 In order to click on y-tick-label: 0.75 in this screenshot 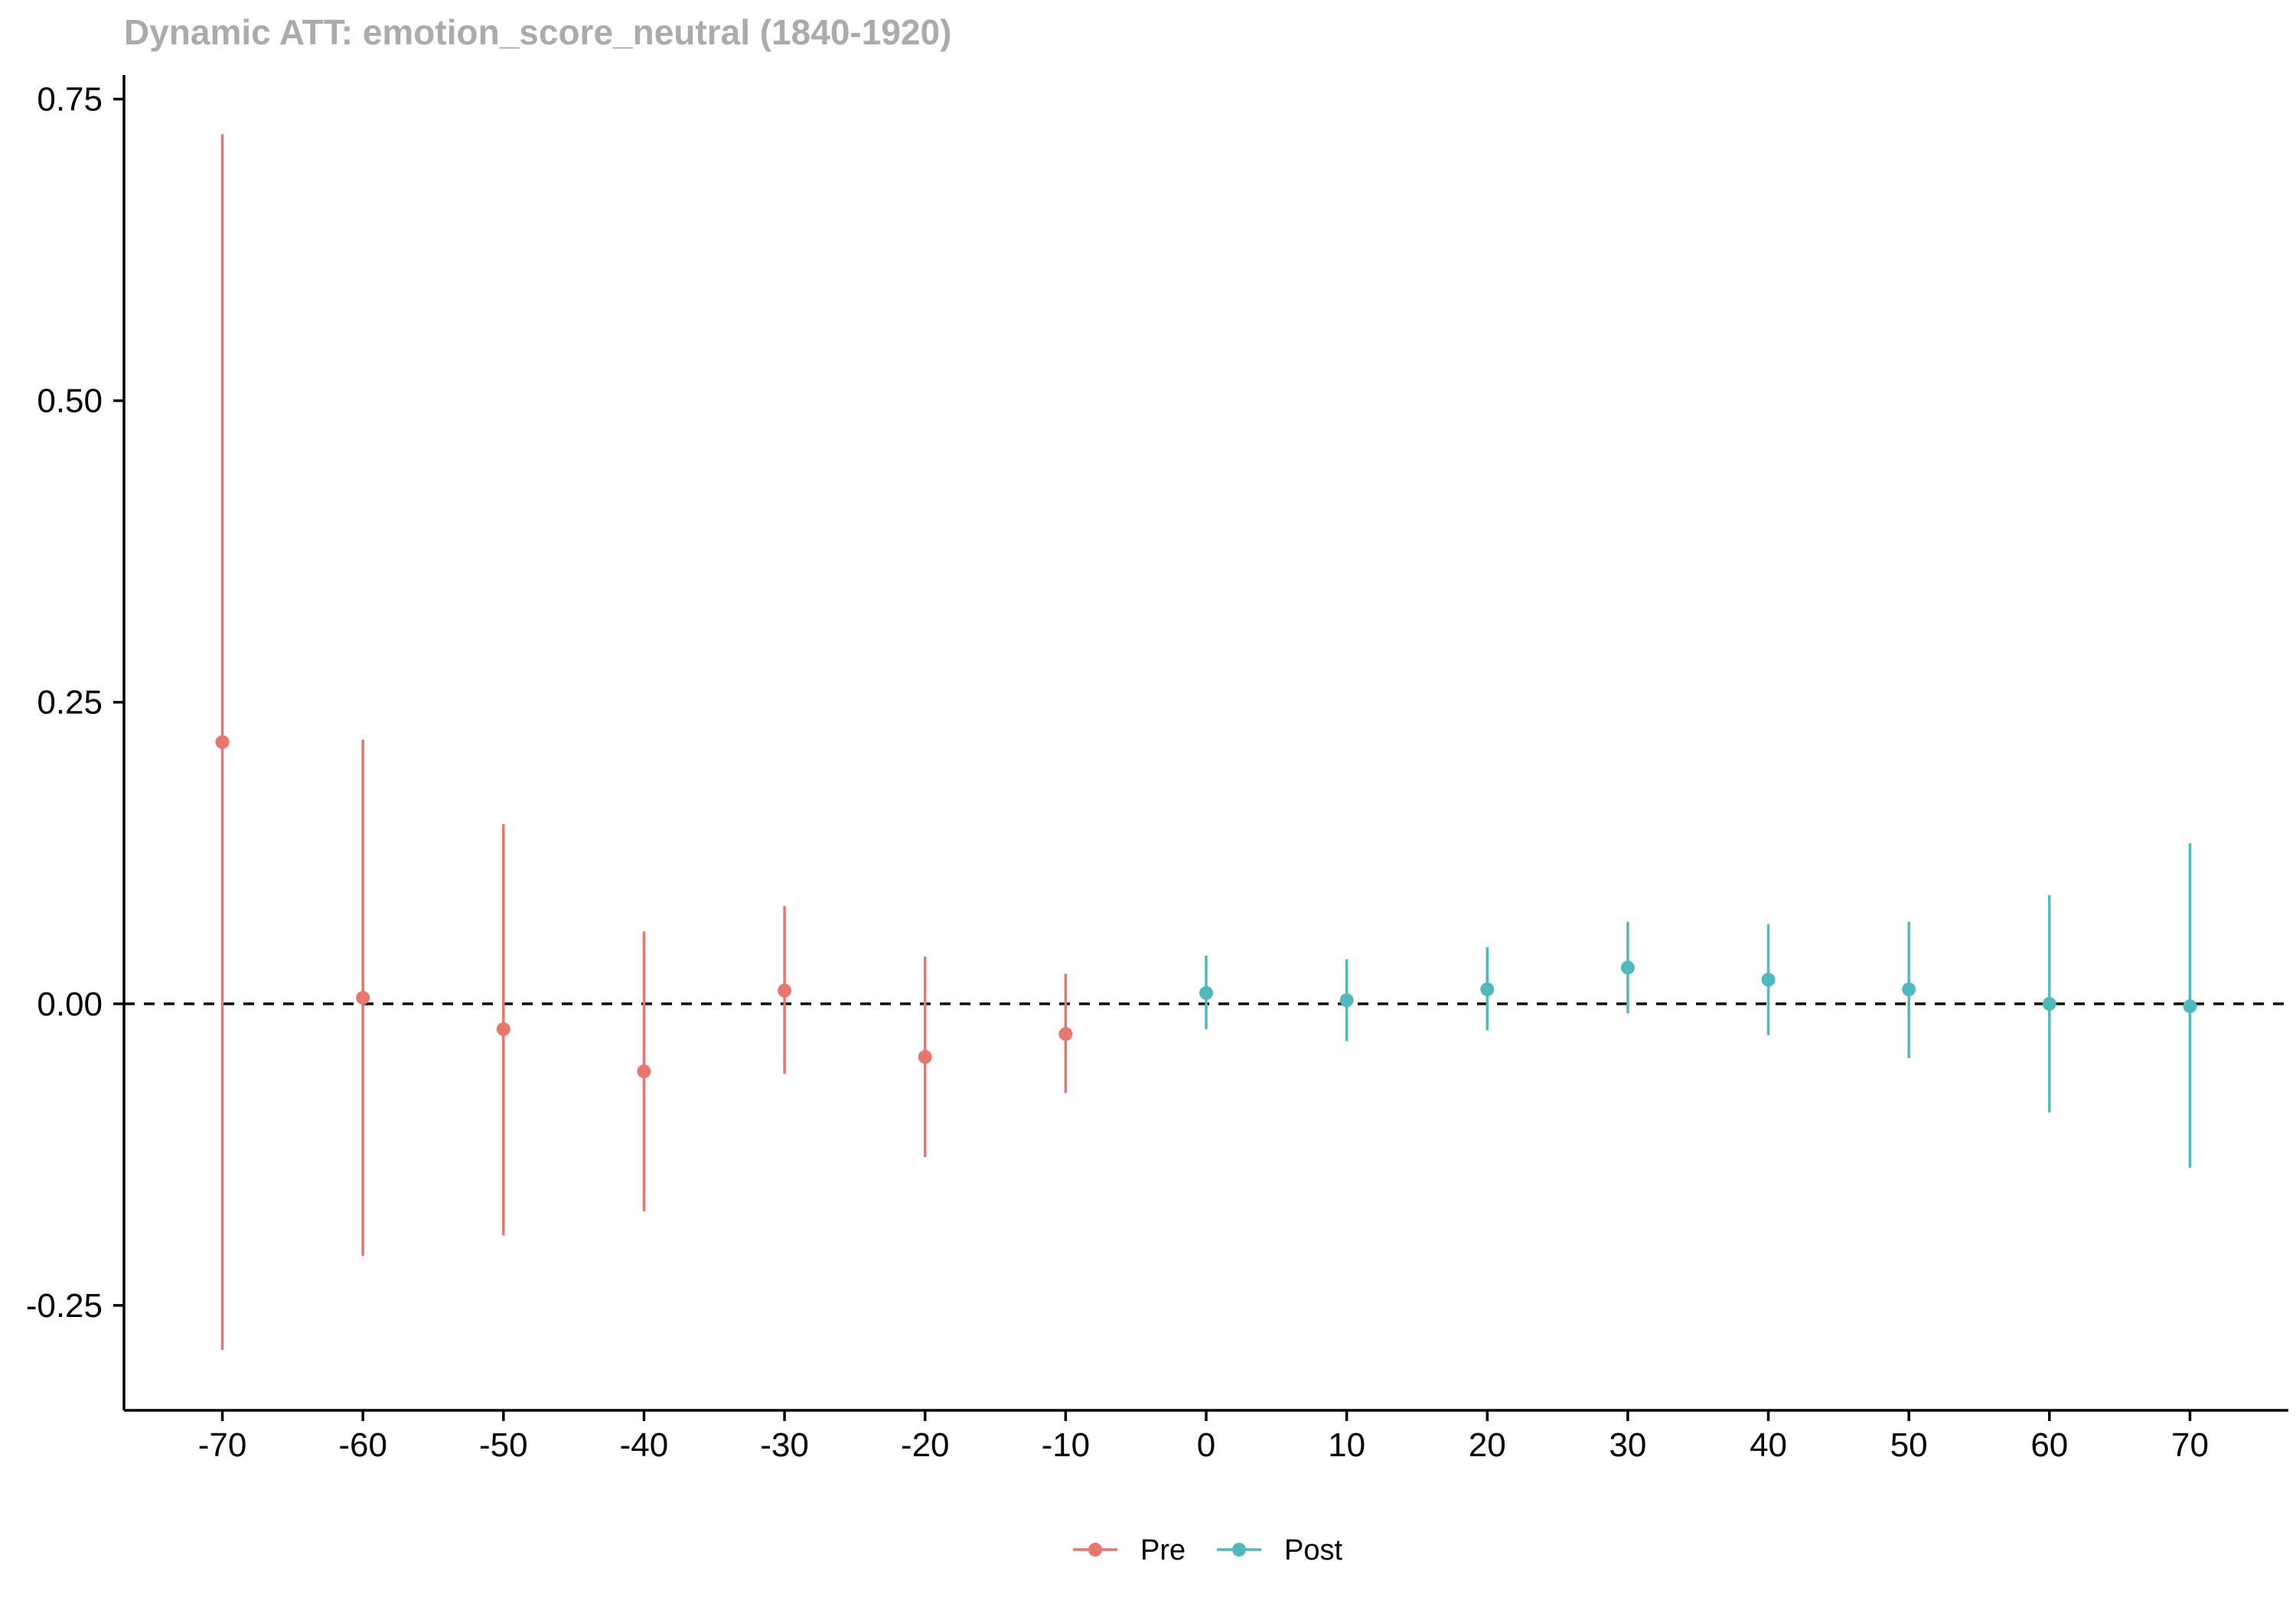, I will do `click(70, 100)`.